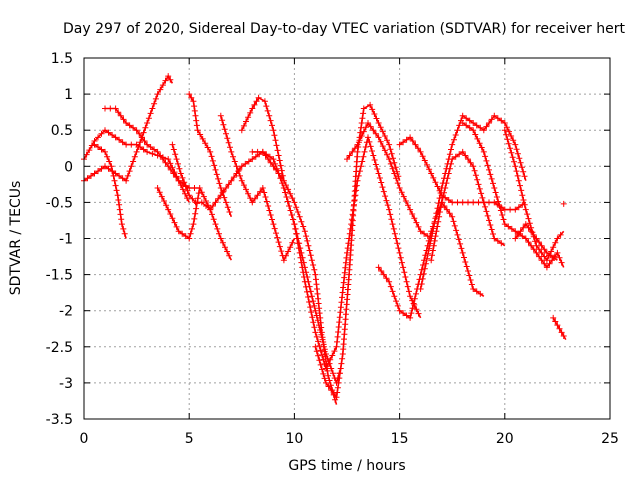  I want to click on series-track-j, so click(297, 268).